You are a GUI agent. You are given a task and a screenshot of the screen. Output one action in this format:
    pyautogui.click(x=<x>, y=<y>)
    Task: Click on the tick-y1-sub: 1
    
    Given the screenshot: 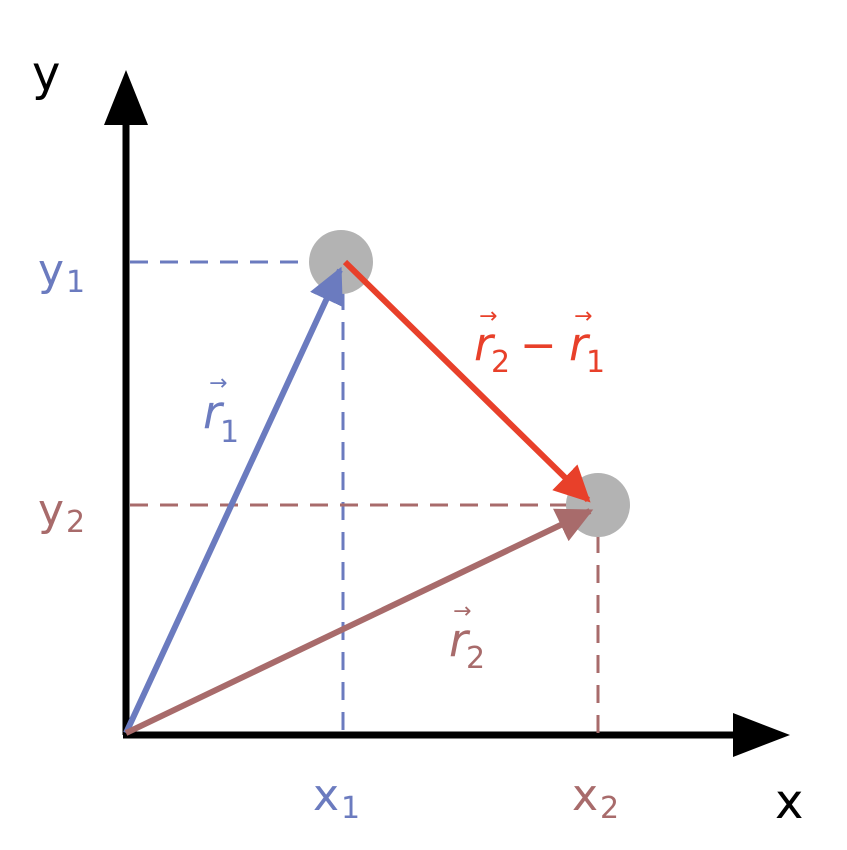 What is the action you would take?
    pyautogui.click(x=75, y=282)
    